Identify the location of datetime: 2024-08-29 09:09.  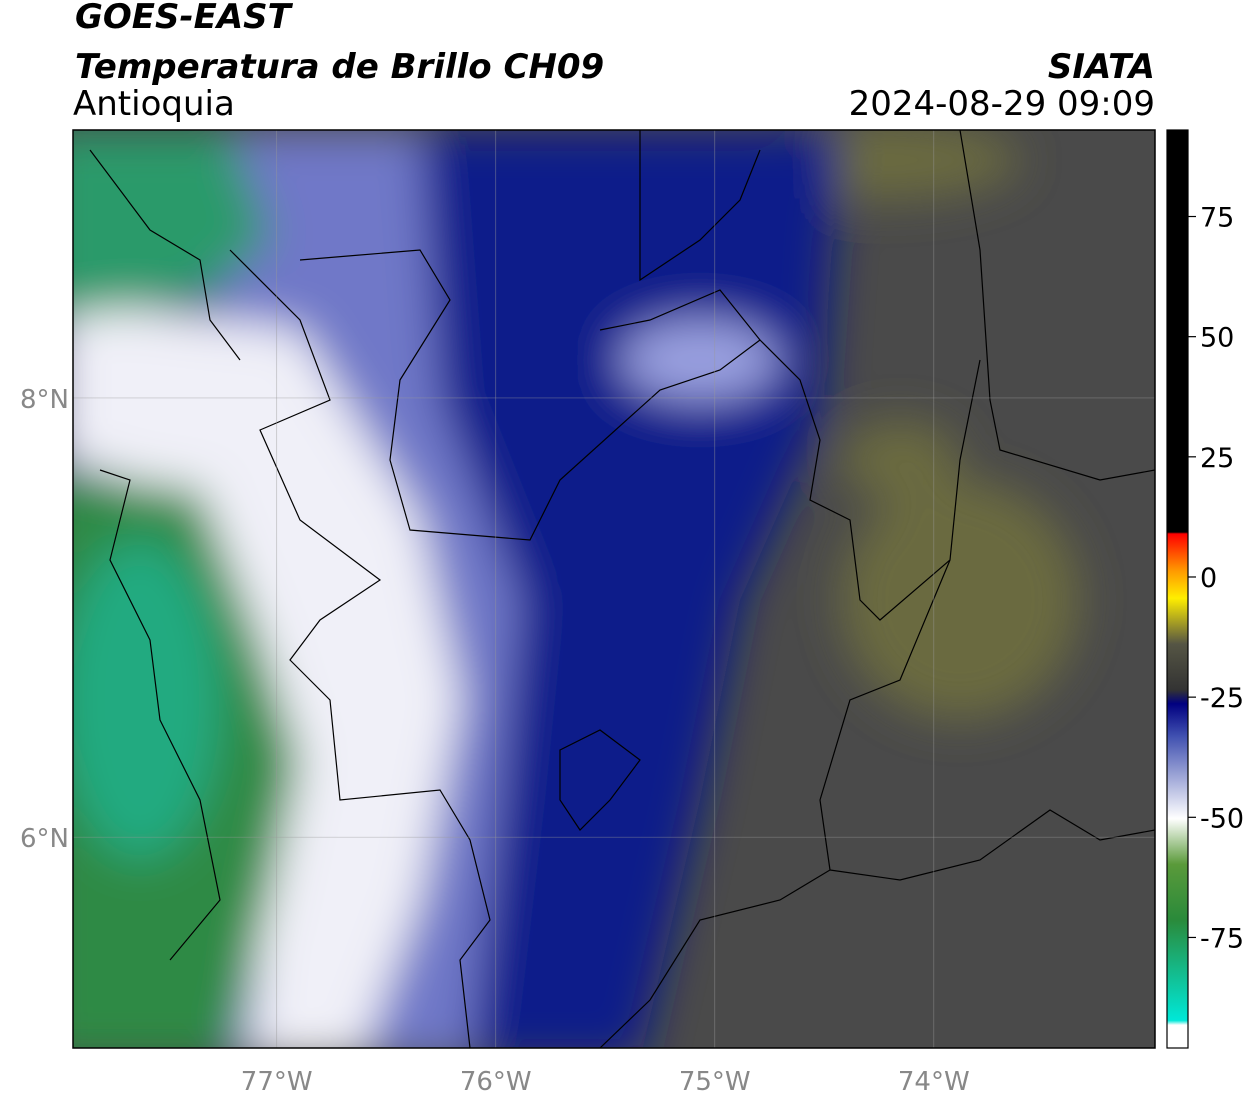
(1002, 104).